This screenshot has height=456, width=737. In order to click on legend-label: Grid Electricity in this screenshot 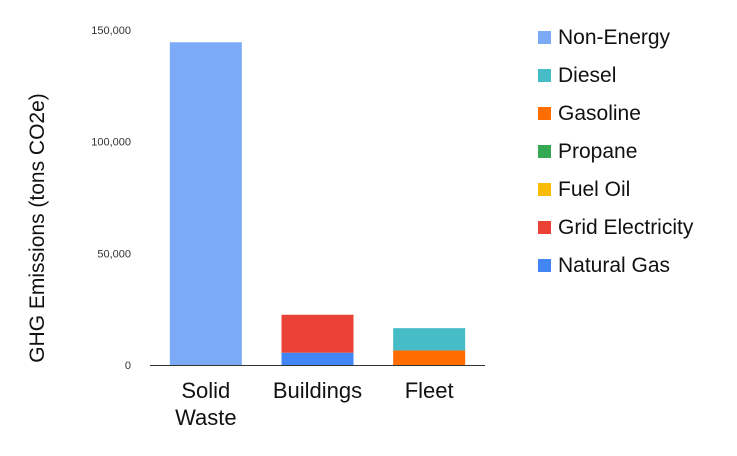, I will do `click(626, 227)`.